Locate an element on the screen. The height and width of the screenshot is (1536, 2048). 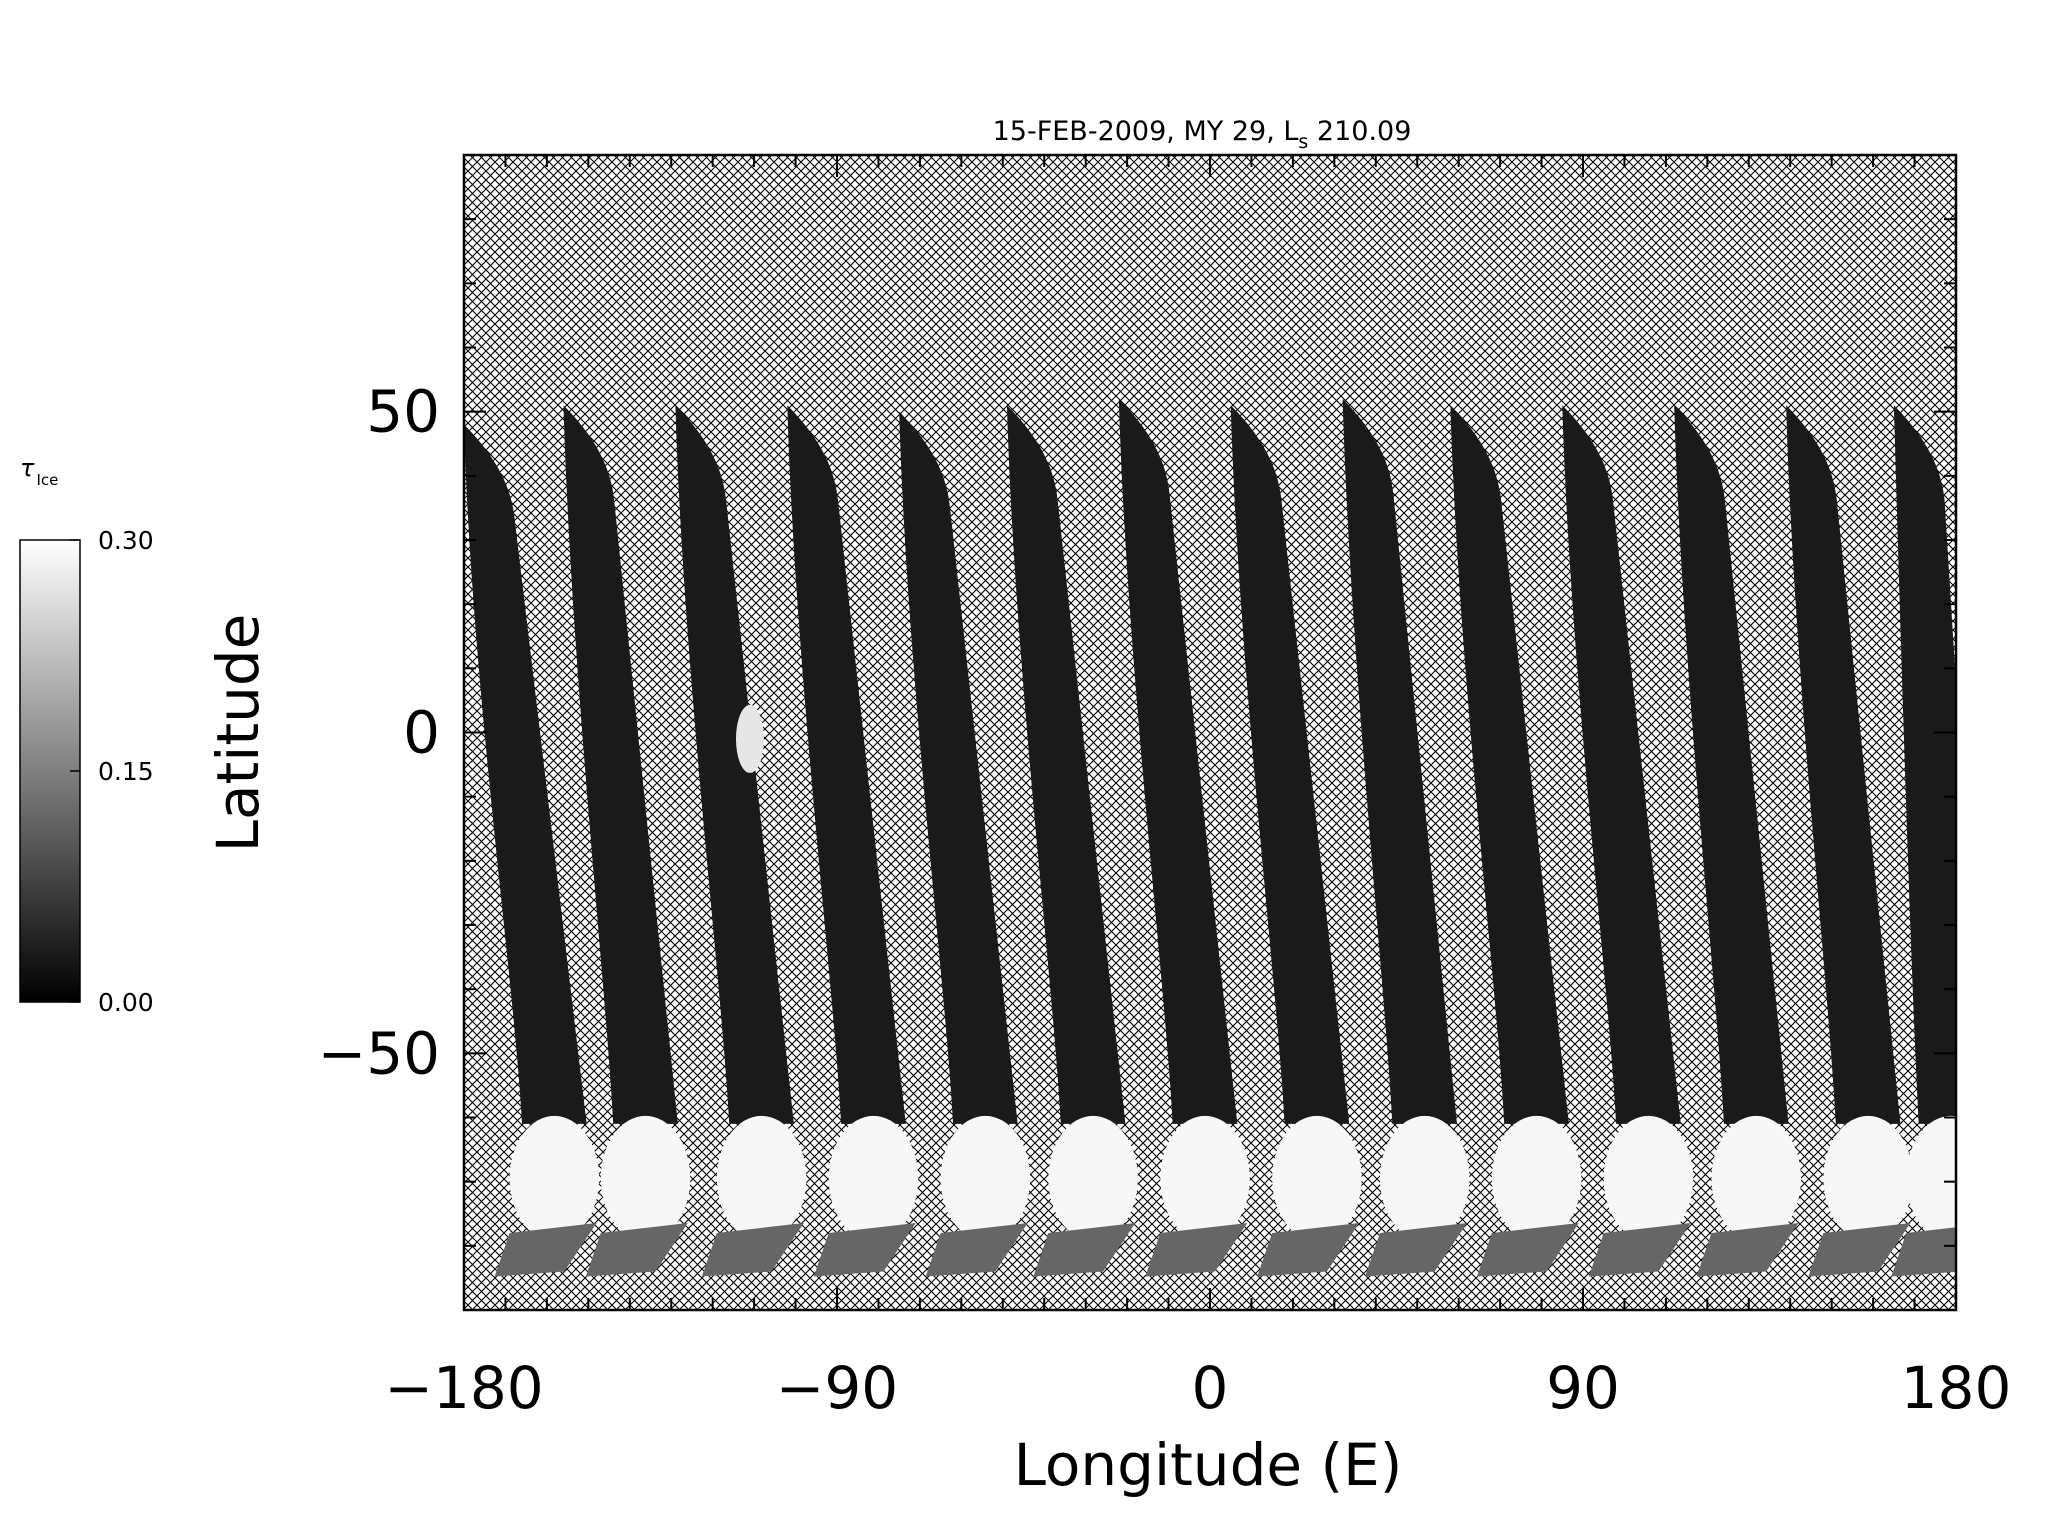
colorbar-tick-label: 0.30 is located at coordinates (126, 540).